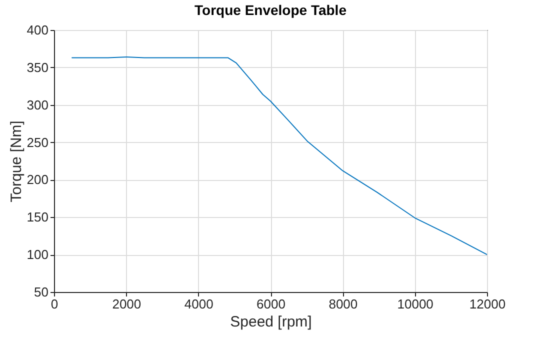 This screenshot has width=560, height=337. What do you see at coordinates (343, 304) in the screenshot?
I see `x-tick-label: 8000` at bounding box center [343, 304].